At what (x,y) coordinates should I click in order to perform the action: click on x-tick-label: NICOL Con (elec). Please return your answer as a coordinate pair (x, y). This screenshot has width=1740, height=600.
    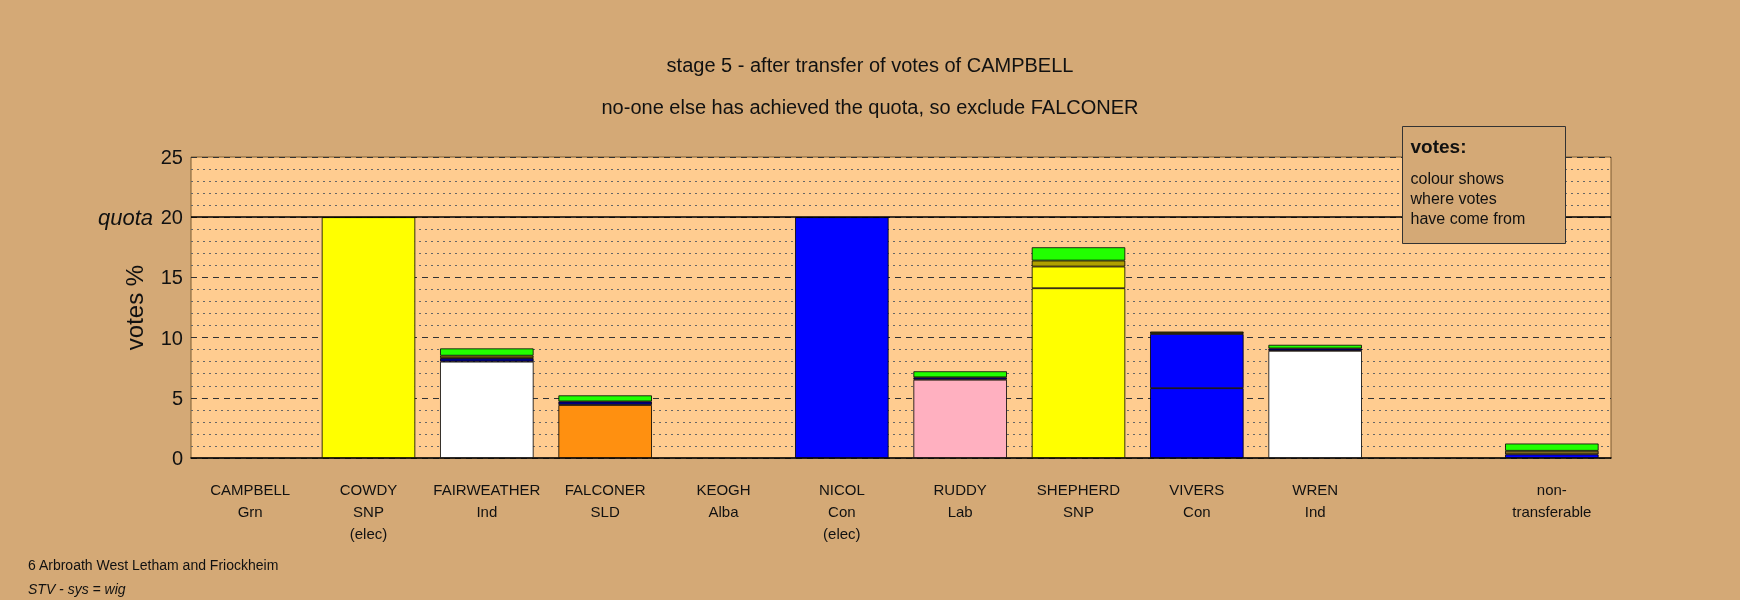
    Looking at the image, I should click on (841, 511).